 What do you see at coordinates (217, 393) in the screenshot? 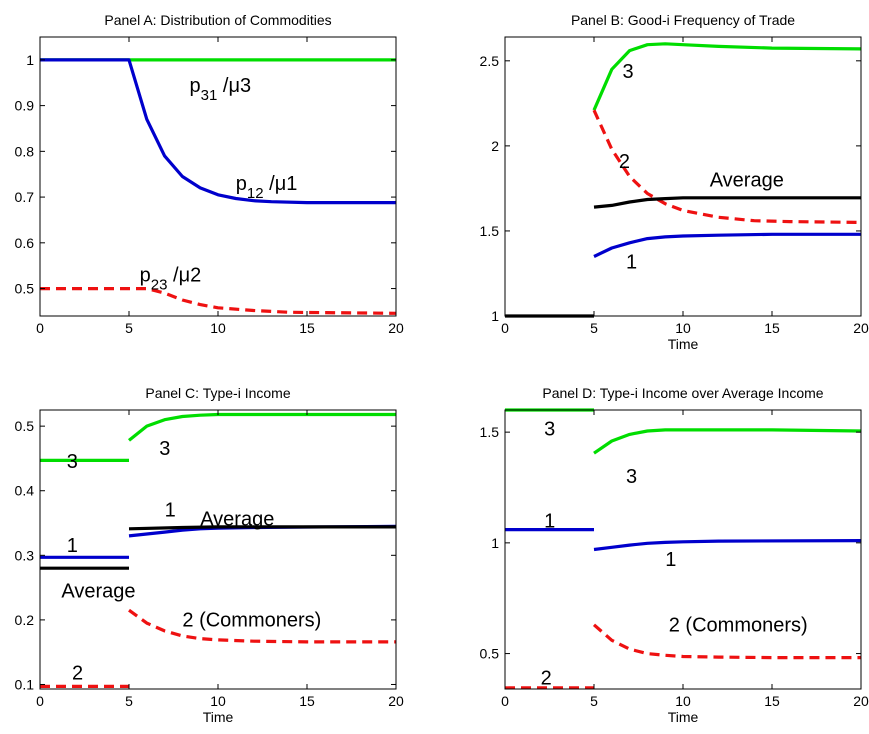
I see `panel-title: Panel C: Type-i Income` at bounding box center [217, 393].